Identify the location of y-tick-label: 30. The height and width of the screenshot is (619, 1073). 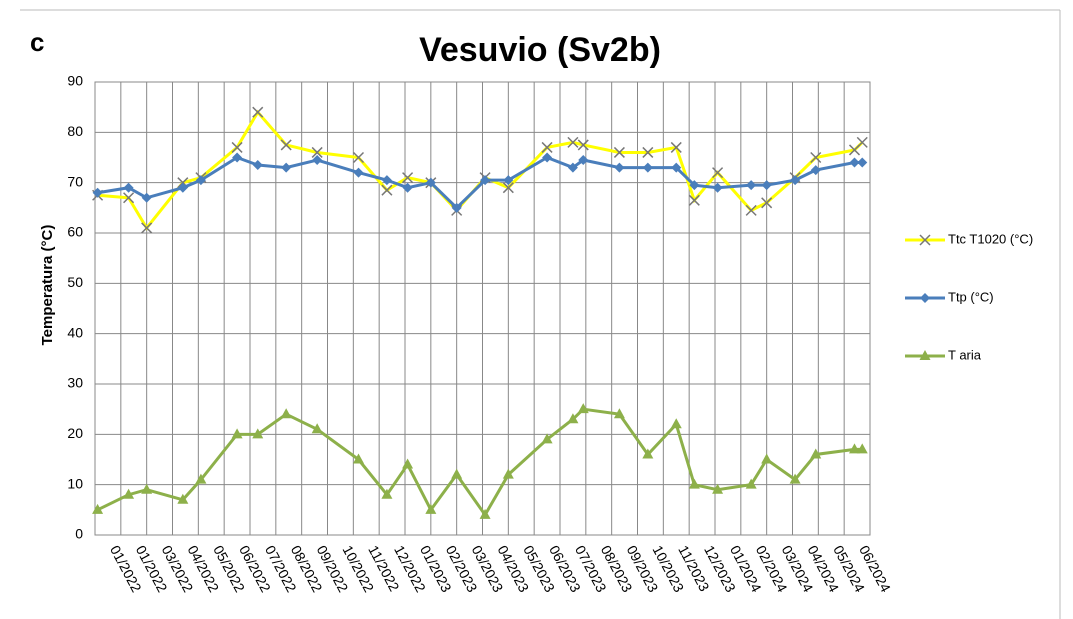
(75, 383).